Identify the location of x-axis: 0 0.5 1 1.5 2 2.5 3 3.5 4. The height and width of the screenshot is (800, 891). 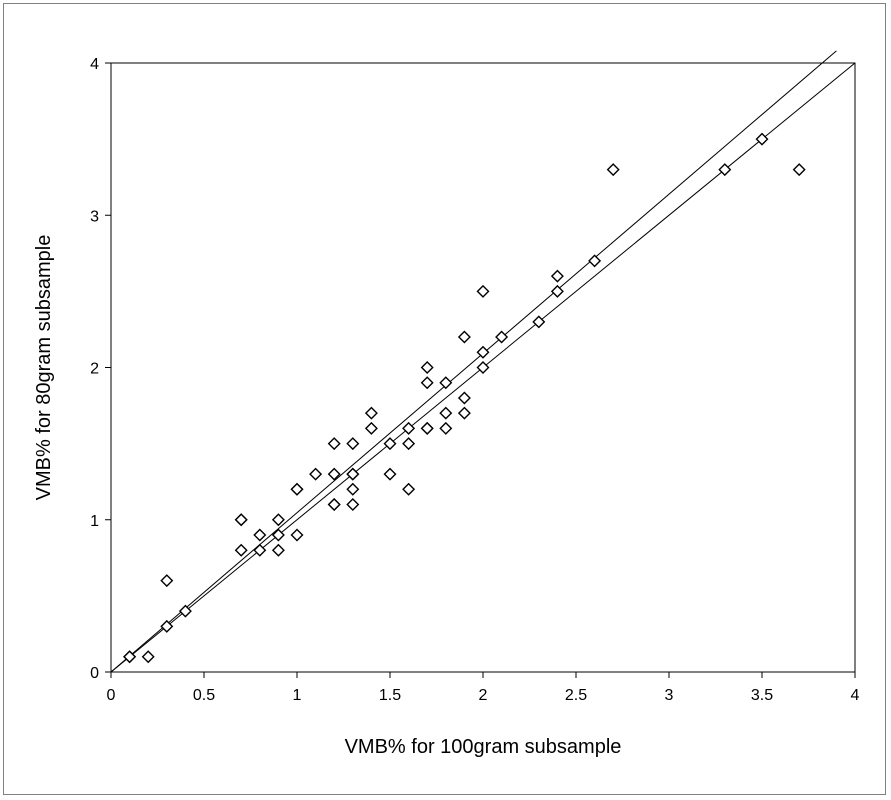
(483, 688).